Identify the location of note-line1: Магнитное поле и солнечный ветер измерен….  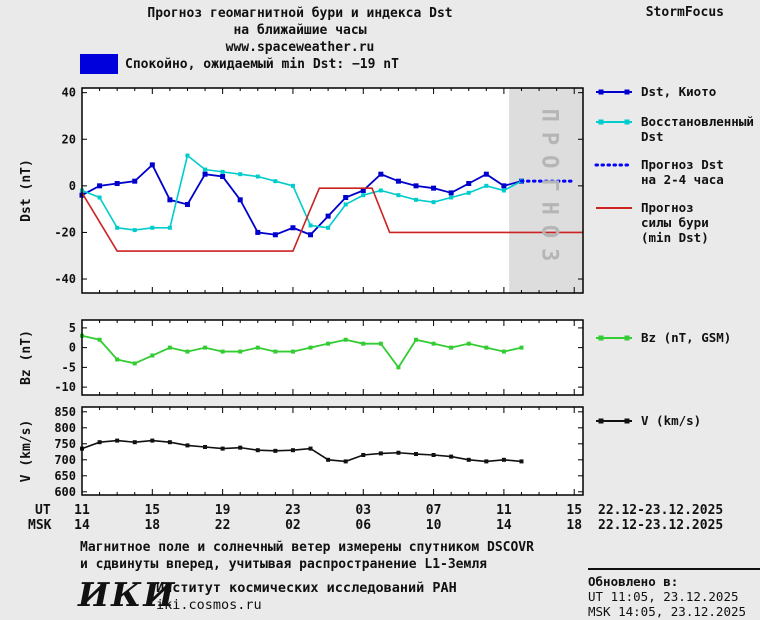
(307, 547).